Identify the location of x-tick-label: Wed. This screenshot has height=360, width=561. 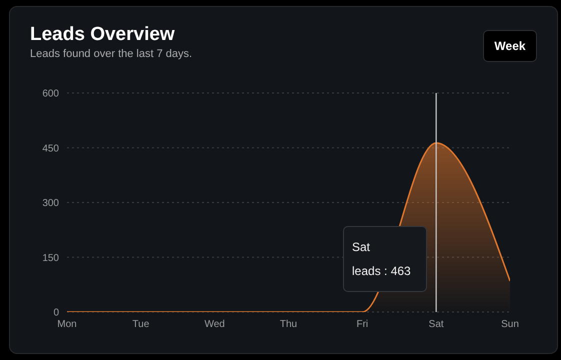
(214, 324).